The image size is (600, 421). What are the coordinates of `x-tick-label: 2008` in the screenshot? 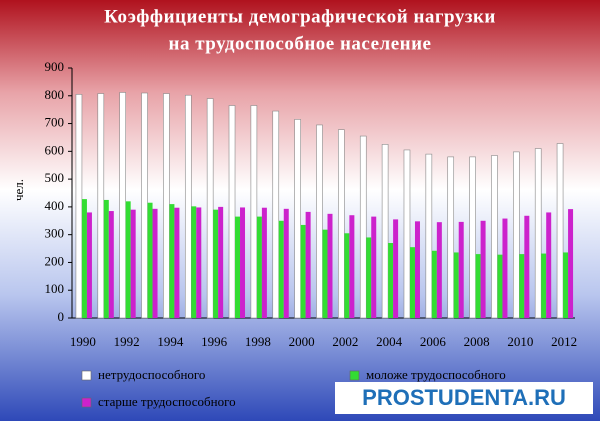 It's located at (477, 341).